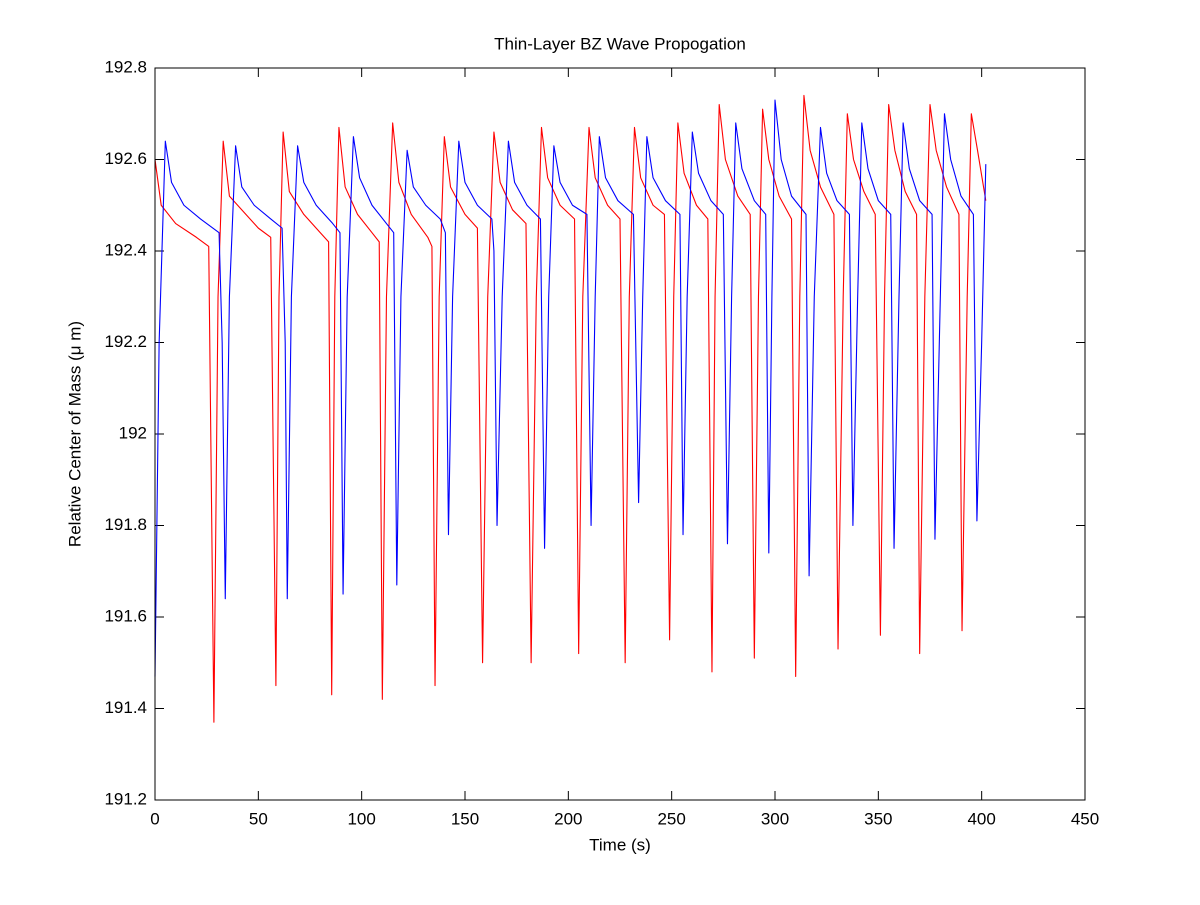 This screenshot has width=1200, height=905. Describe the element at coordinates (125, 615) in the screenshot. I see `y-tick-label: 191.6` at that location.